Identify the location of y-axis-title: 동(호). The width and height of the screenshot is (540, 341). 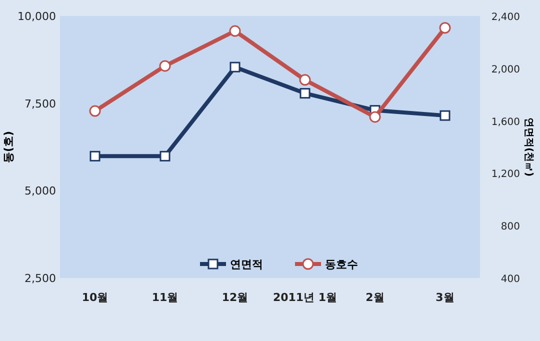
(8, 147).